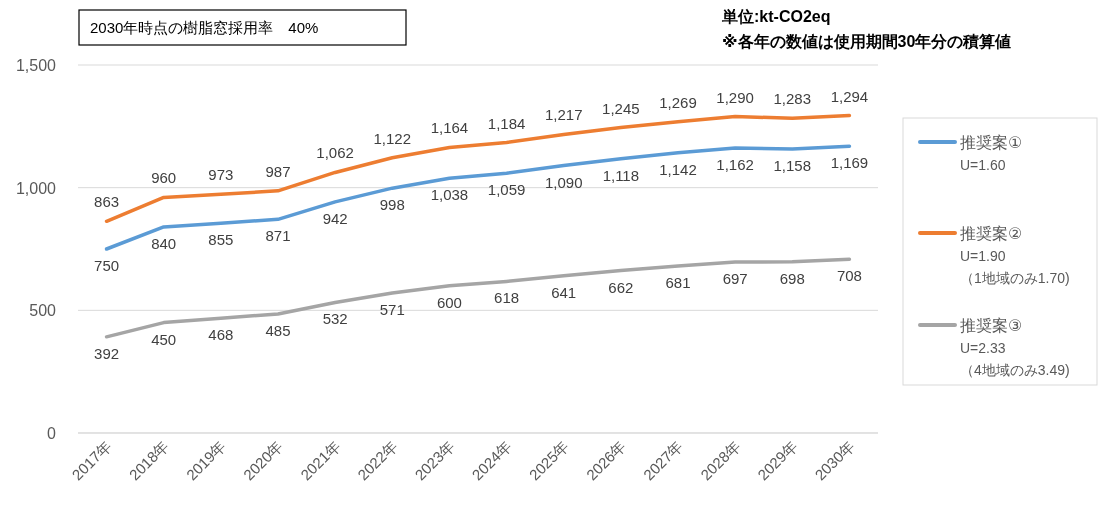 Image resolution: width=1100 pixels, height=506 pixels. What do you see at coordinates (392, 205) in the screenshot?
I see `data-label: 998` at bounding box center [392, 205].